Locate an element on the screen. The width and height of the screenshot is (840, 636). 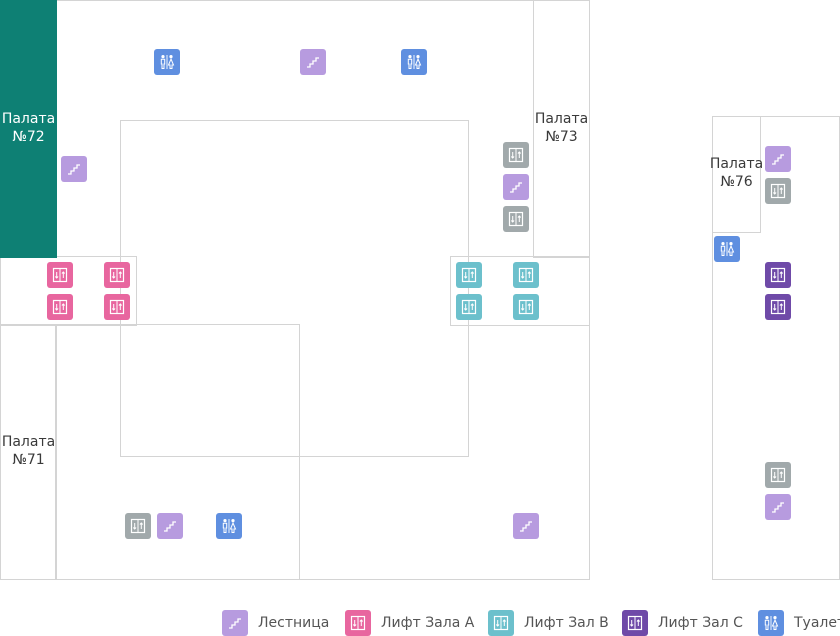
legend-item-stairs: Лестница is located at coordinates (275, 622).